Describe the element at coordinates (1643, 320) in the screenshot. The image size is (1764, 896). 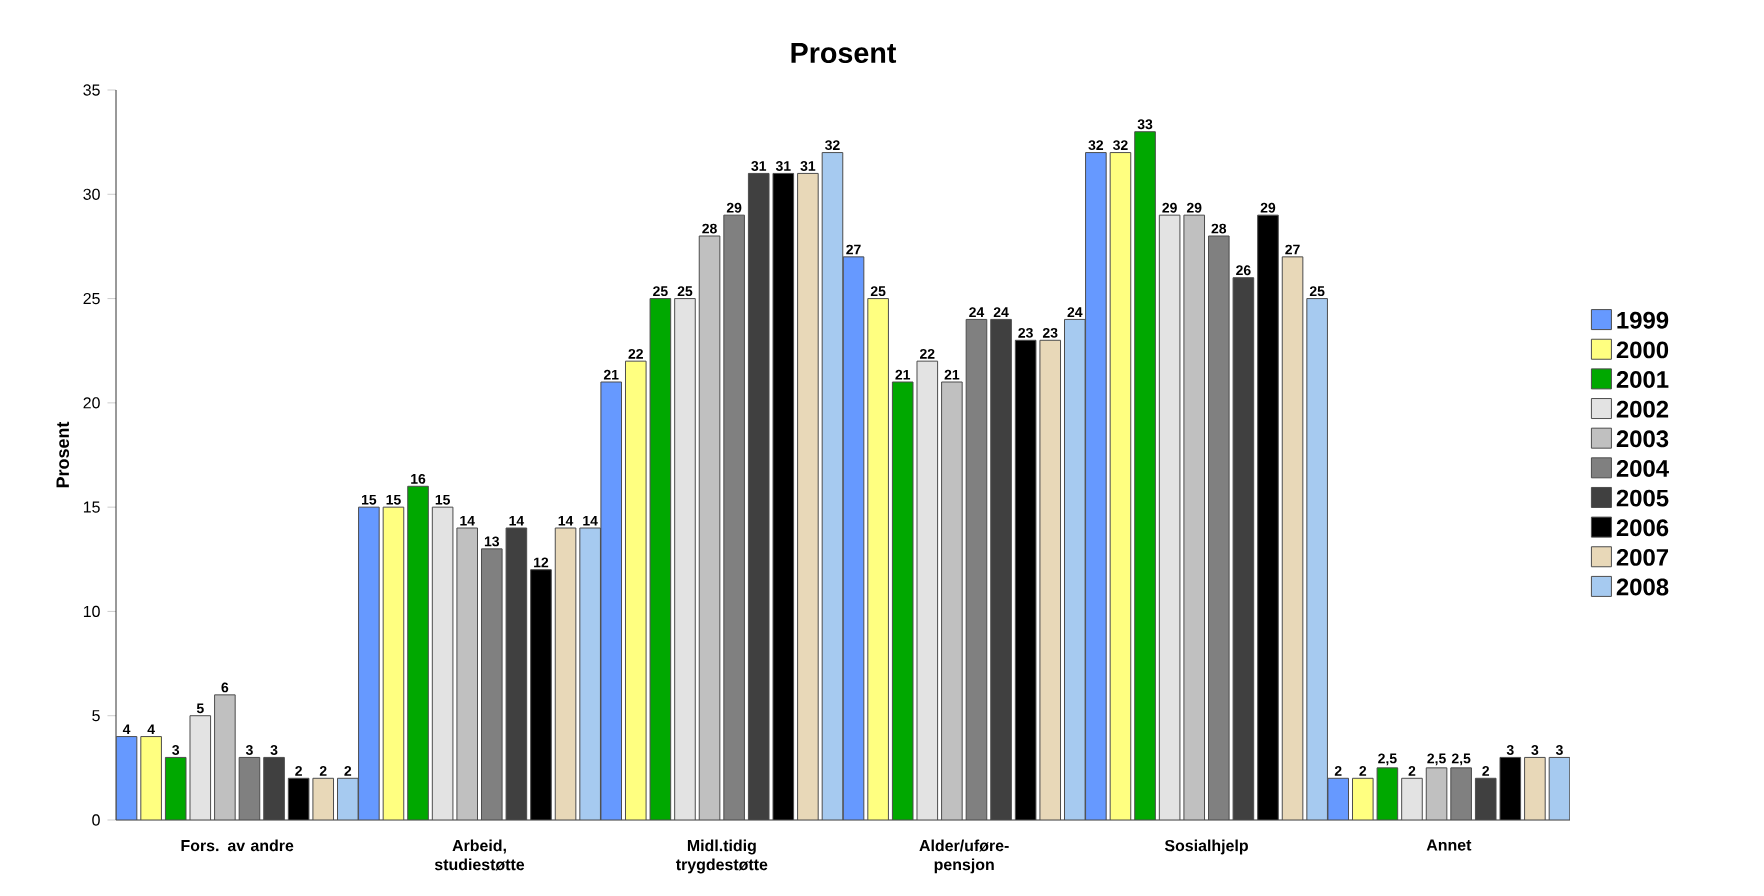
I see `legend-label: 1999` at that location.